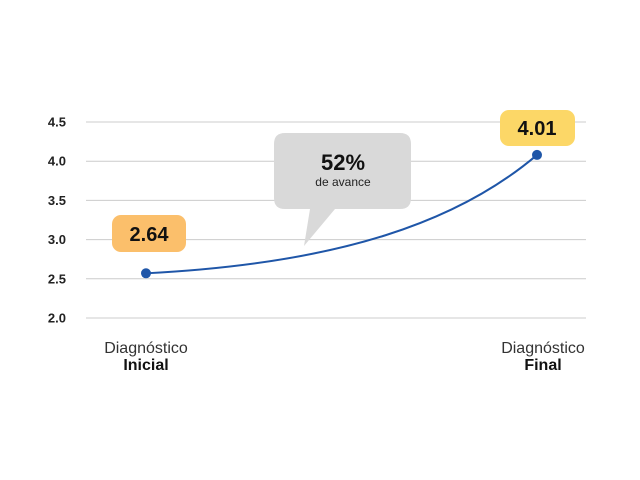 Image resolution: width=640 pixels, height=480 pixels. Describe the element at coordinates (57, 278) in the screenshot. I see `y-tick-label: 2.5` at that location.